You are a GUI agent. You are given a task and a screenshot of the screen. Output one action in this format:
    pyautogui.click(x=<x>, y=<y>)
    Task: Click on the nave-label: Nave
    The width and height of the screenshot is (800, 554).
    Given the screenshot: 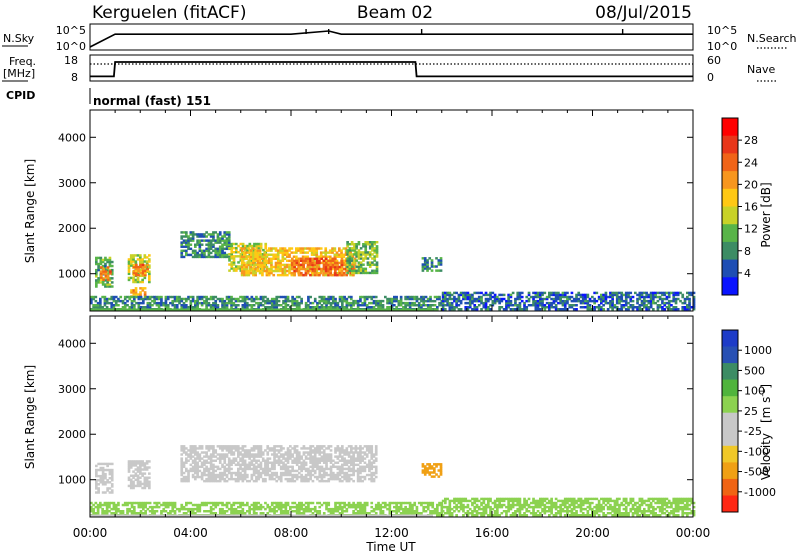 What is the action you would take?
    pyautogui.click(x=761, y=69)
    